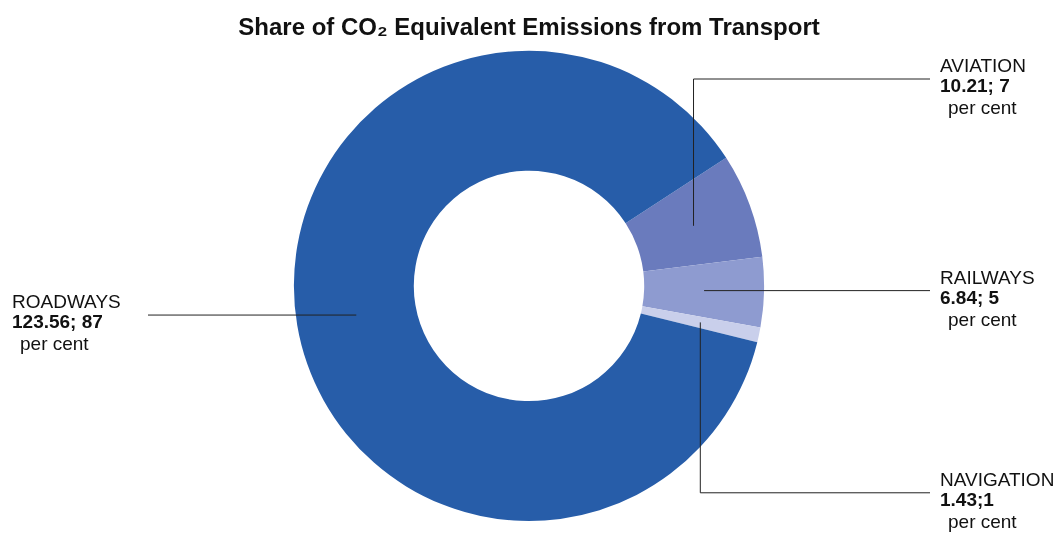 This screenshot has height=547, width=1058. I want to click on slice-label: NAVIGATION, so click(997, 480).